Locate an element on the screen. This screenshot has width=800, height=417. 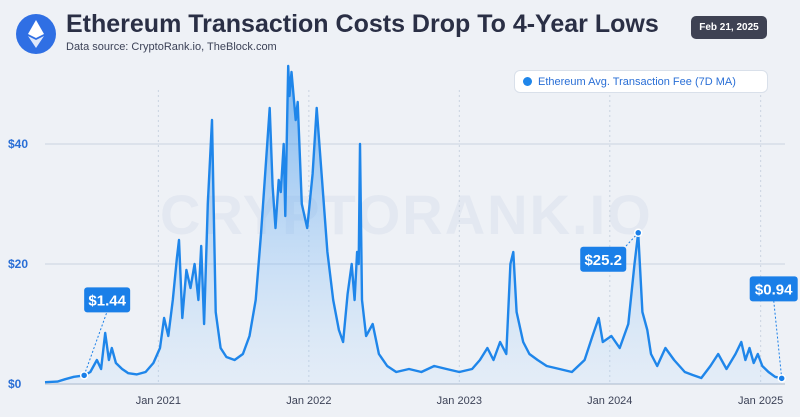
annotation-label: $25.2 is located at coordinates (603, 260).